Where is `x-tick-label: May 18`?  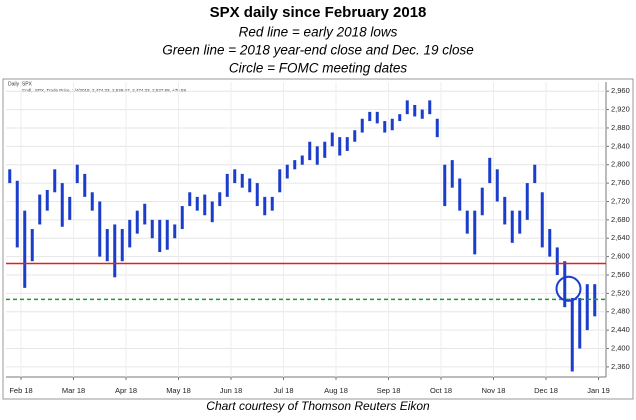
x-tick-label: May 18 is located at coordinates (178, 390).